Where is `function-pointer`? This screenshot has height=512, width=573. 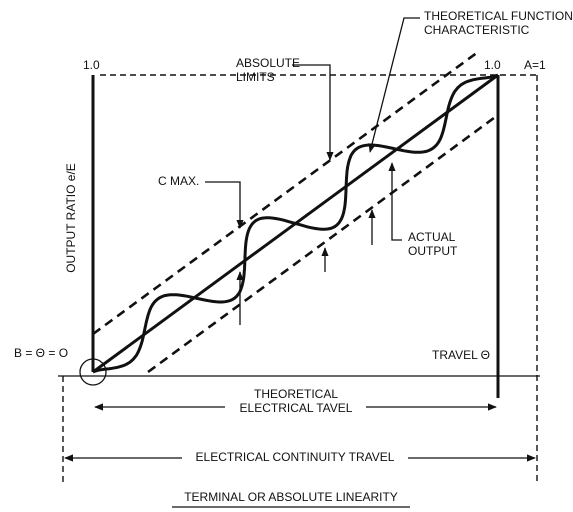
function-pointer is located at coordinates (394, 85).